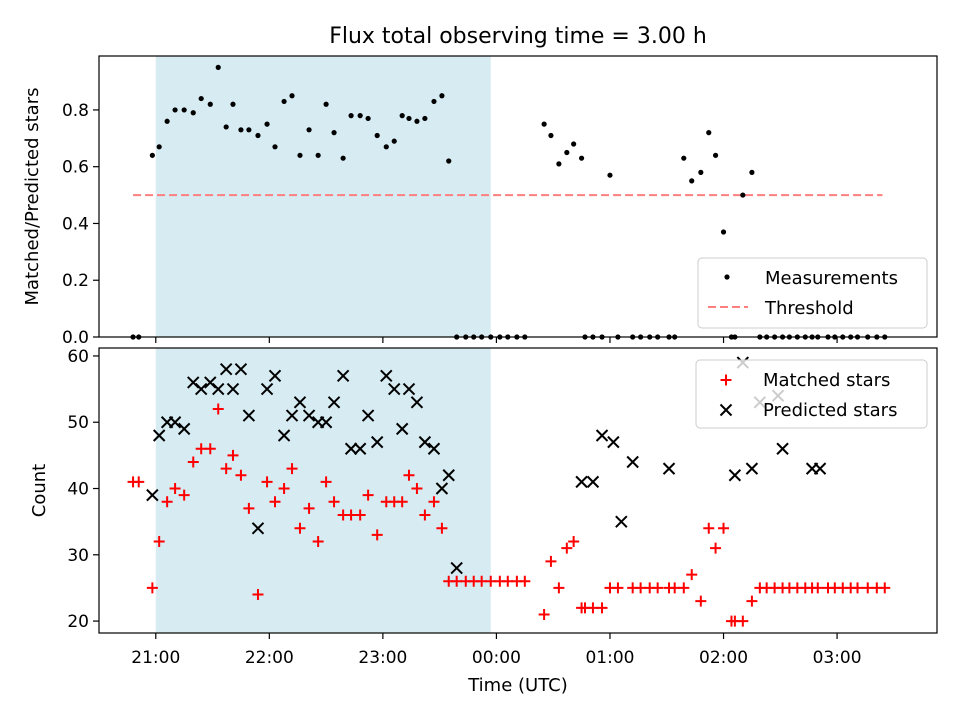 The image size is (960, 724). I want to click on x-tick-label: 00:00, so click(496, 658).